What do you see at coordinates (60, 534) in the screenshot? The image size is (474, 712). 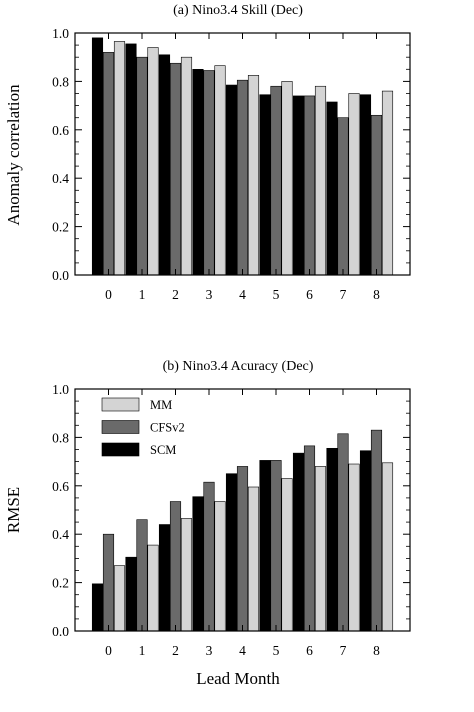 I see `panel-b-ytick-label: 0.4` at bounding box center [60, 534].